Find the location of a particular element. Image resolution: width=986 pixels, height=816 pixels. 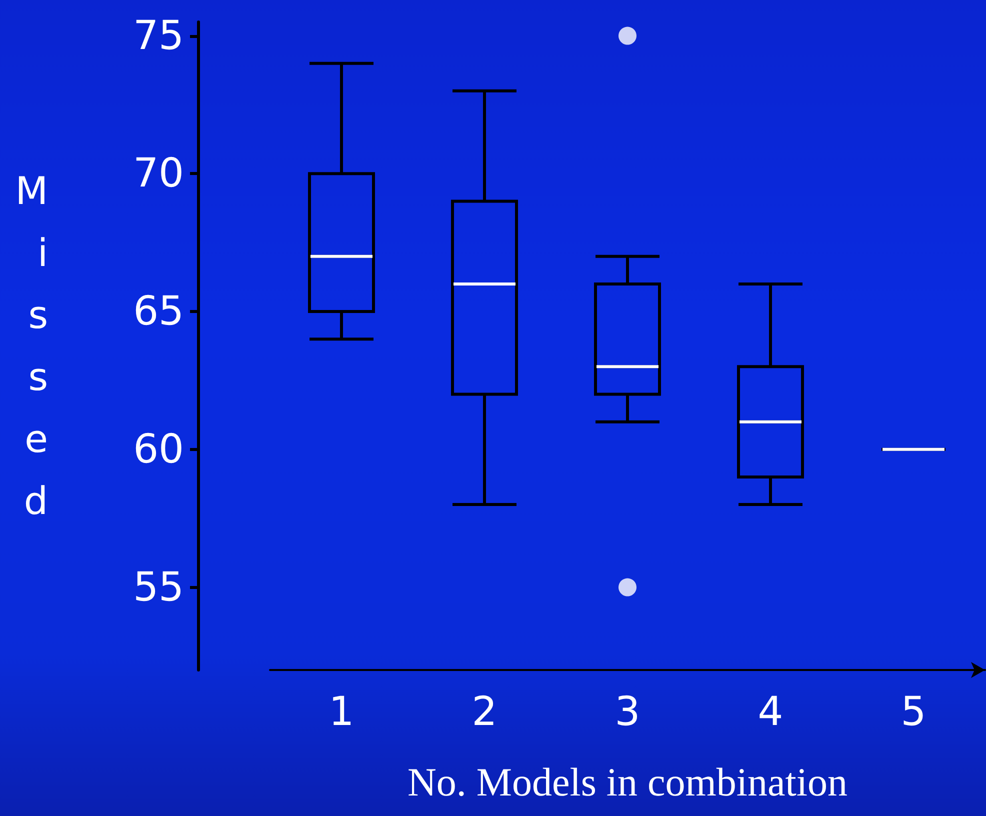

y-axis-title: Missed is located at coordinates (31, 346).